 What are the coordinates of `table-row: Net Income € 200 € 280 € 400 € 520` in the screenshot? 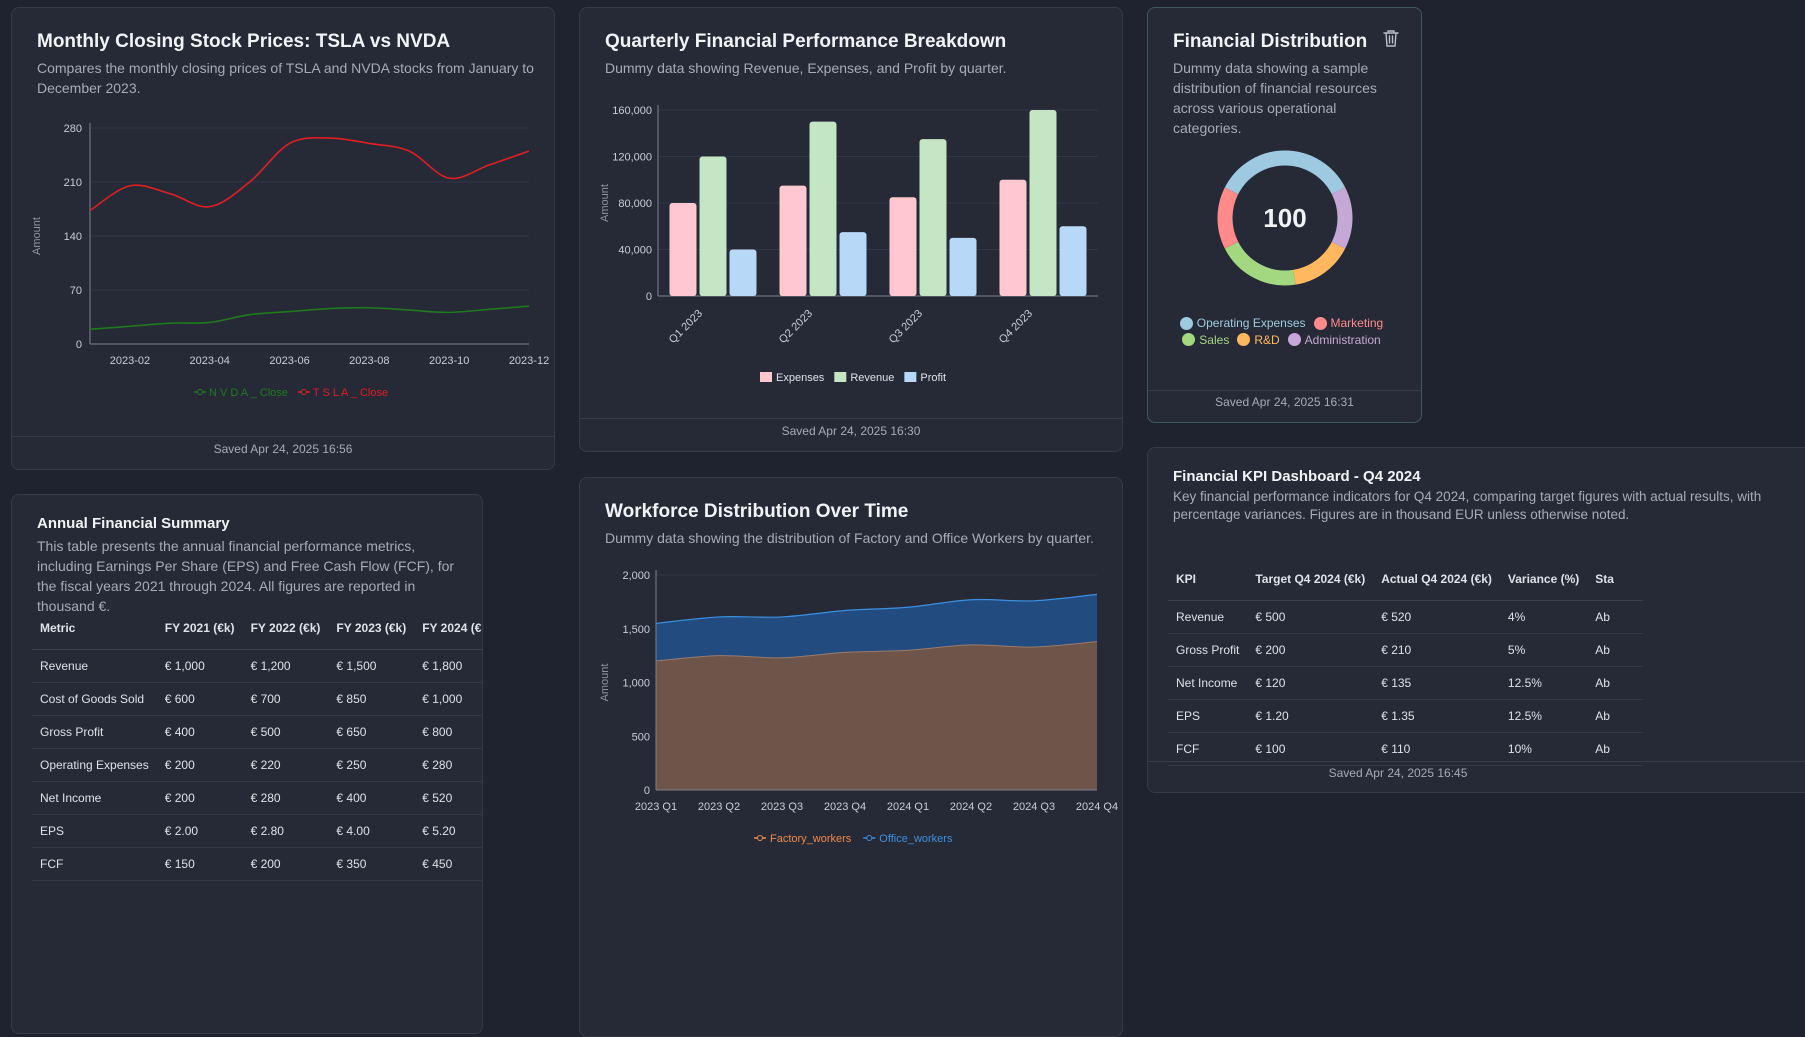 It's located at (257, 798).